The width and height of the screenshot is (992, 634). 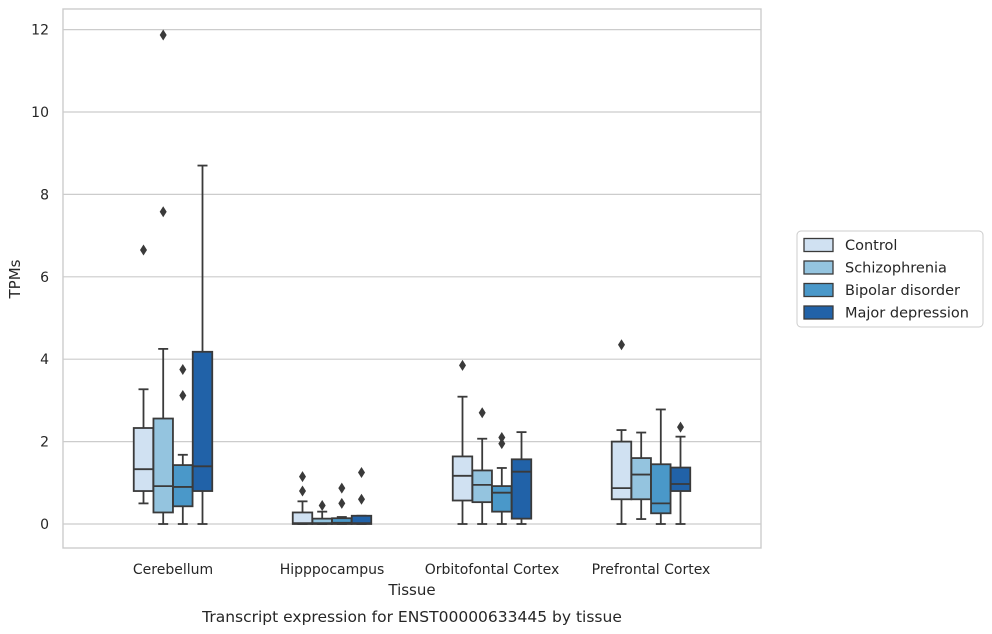 I want to click on y-axis-label: TPMs, so click(x=15, y=279).